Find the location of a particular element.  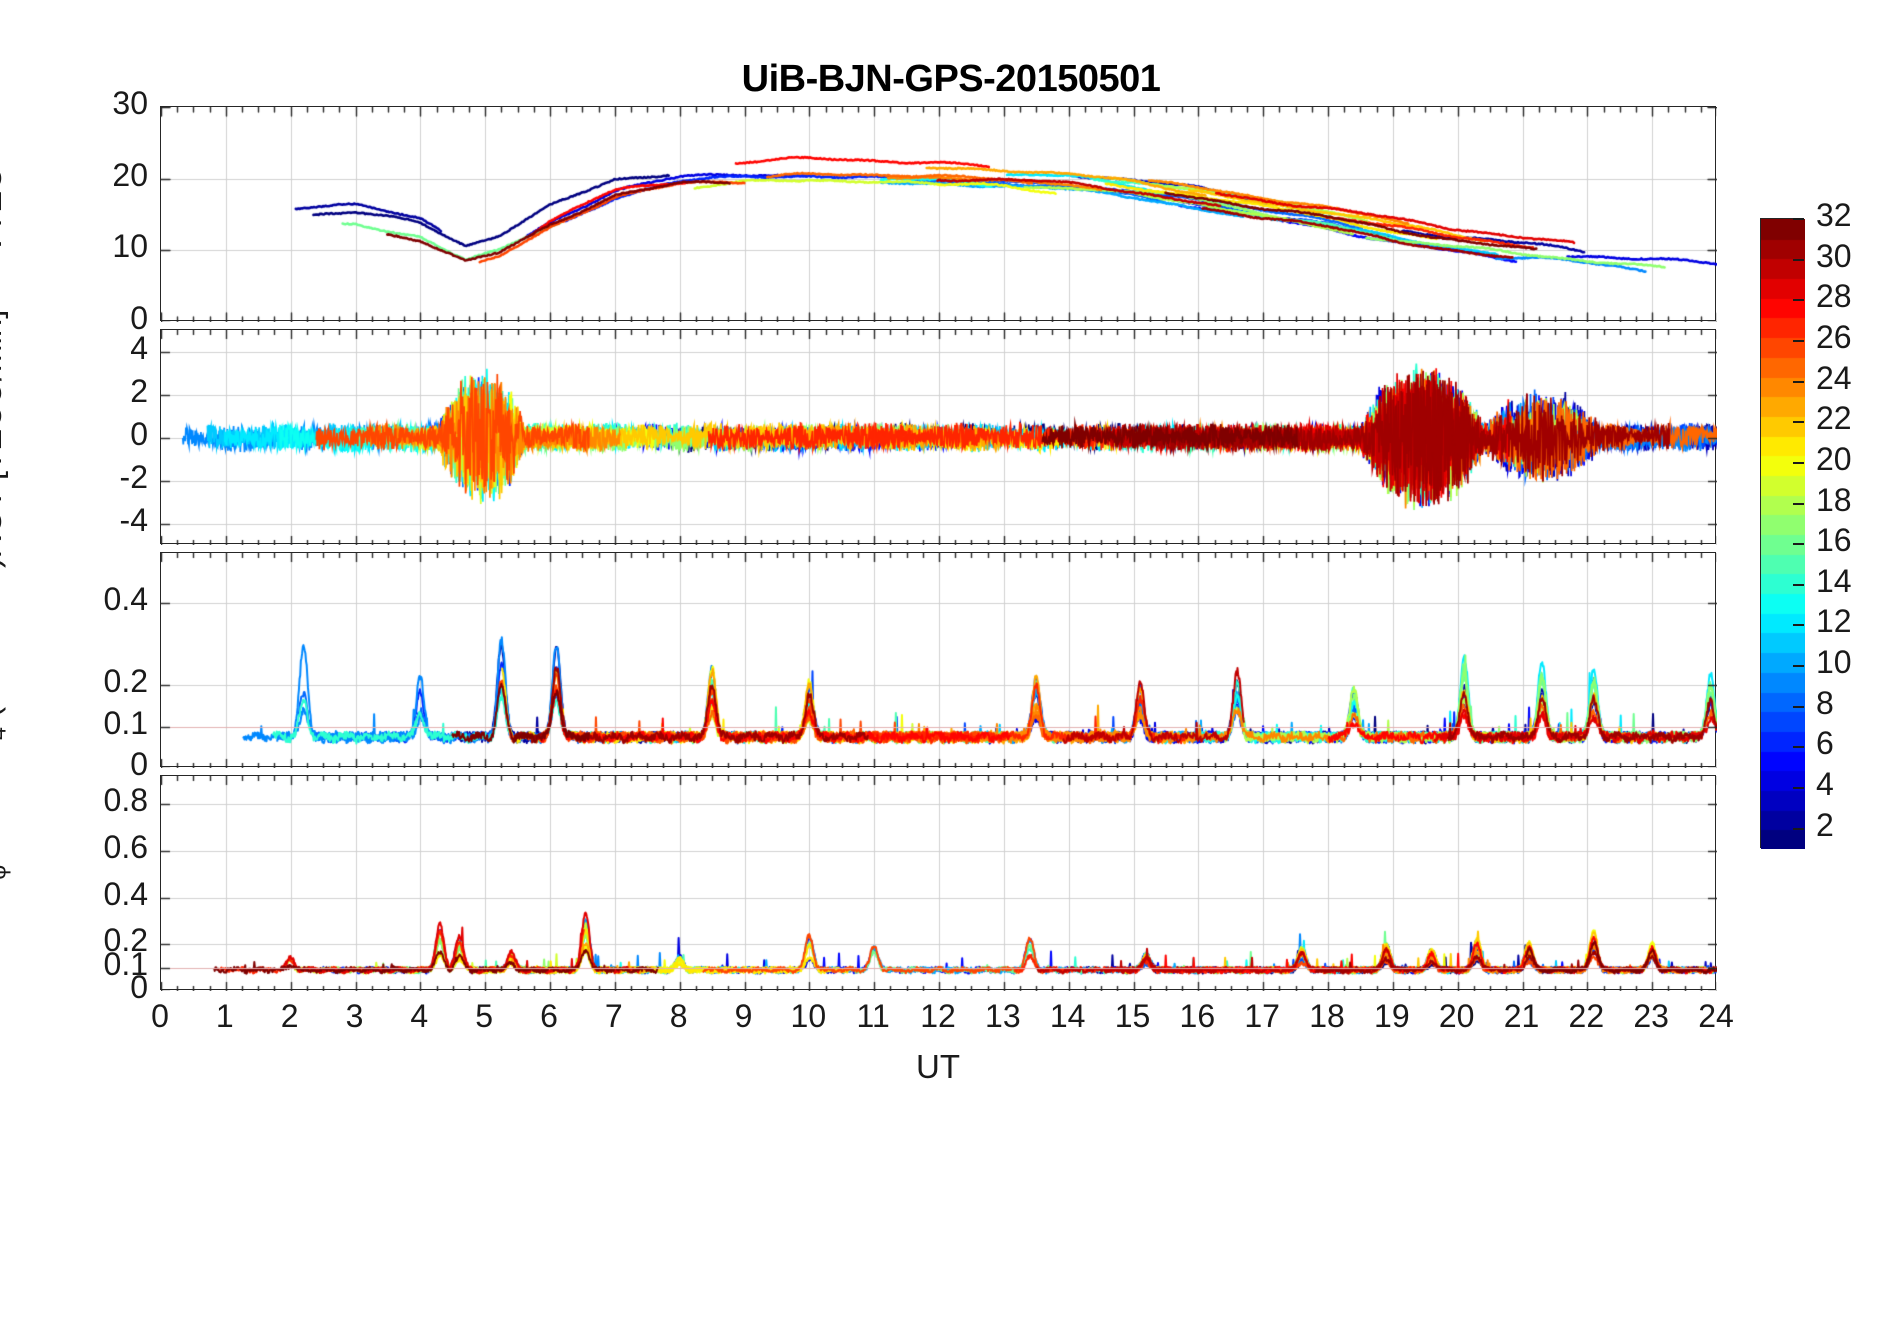

y-tick-label: 20 is located at coordinates (130, 174).